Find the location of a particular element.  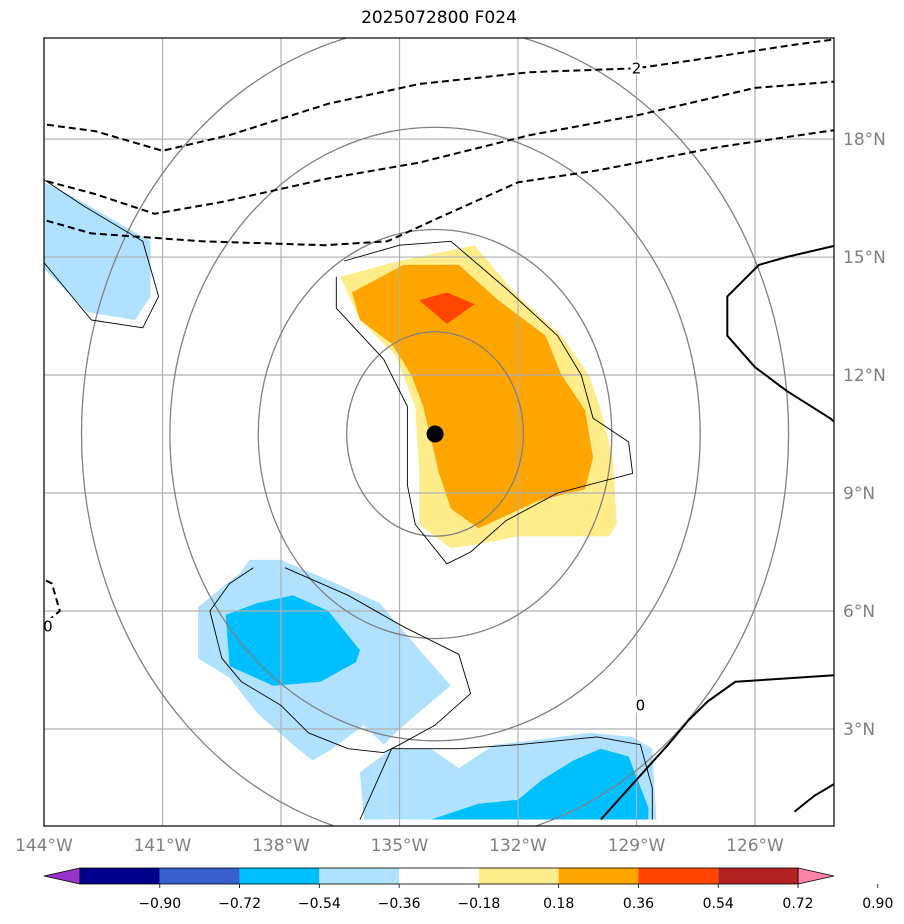

colorbar-tick-label: 0.36 is located at coordinates (638, 904).